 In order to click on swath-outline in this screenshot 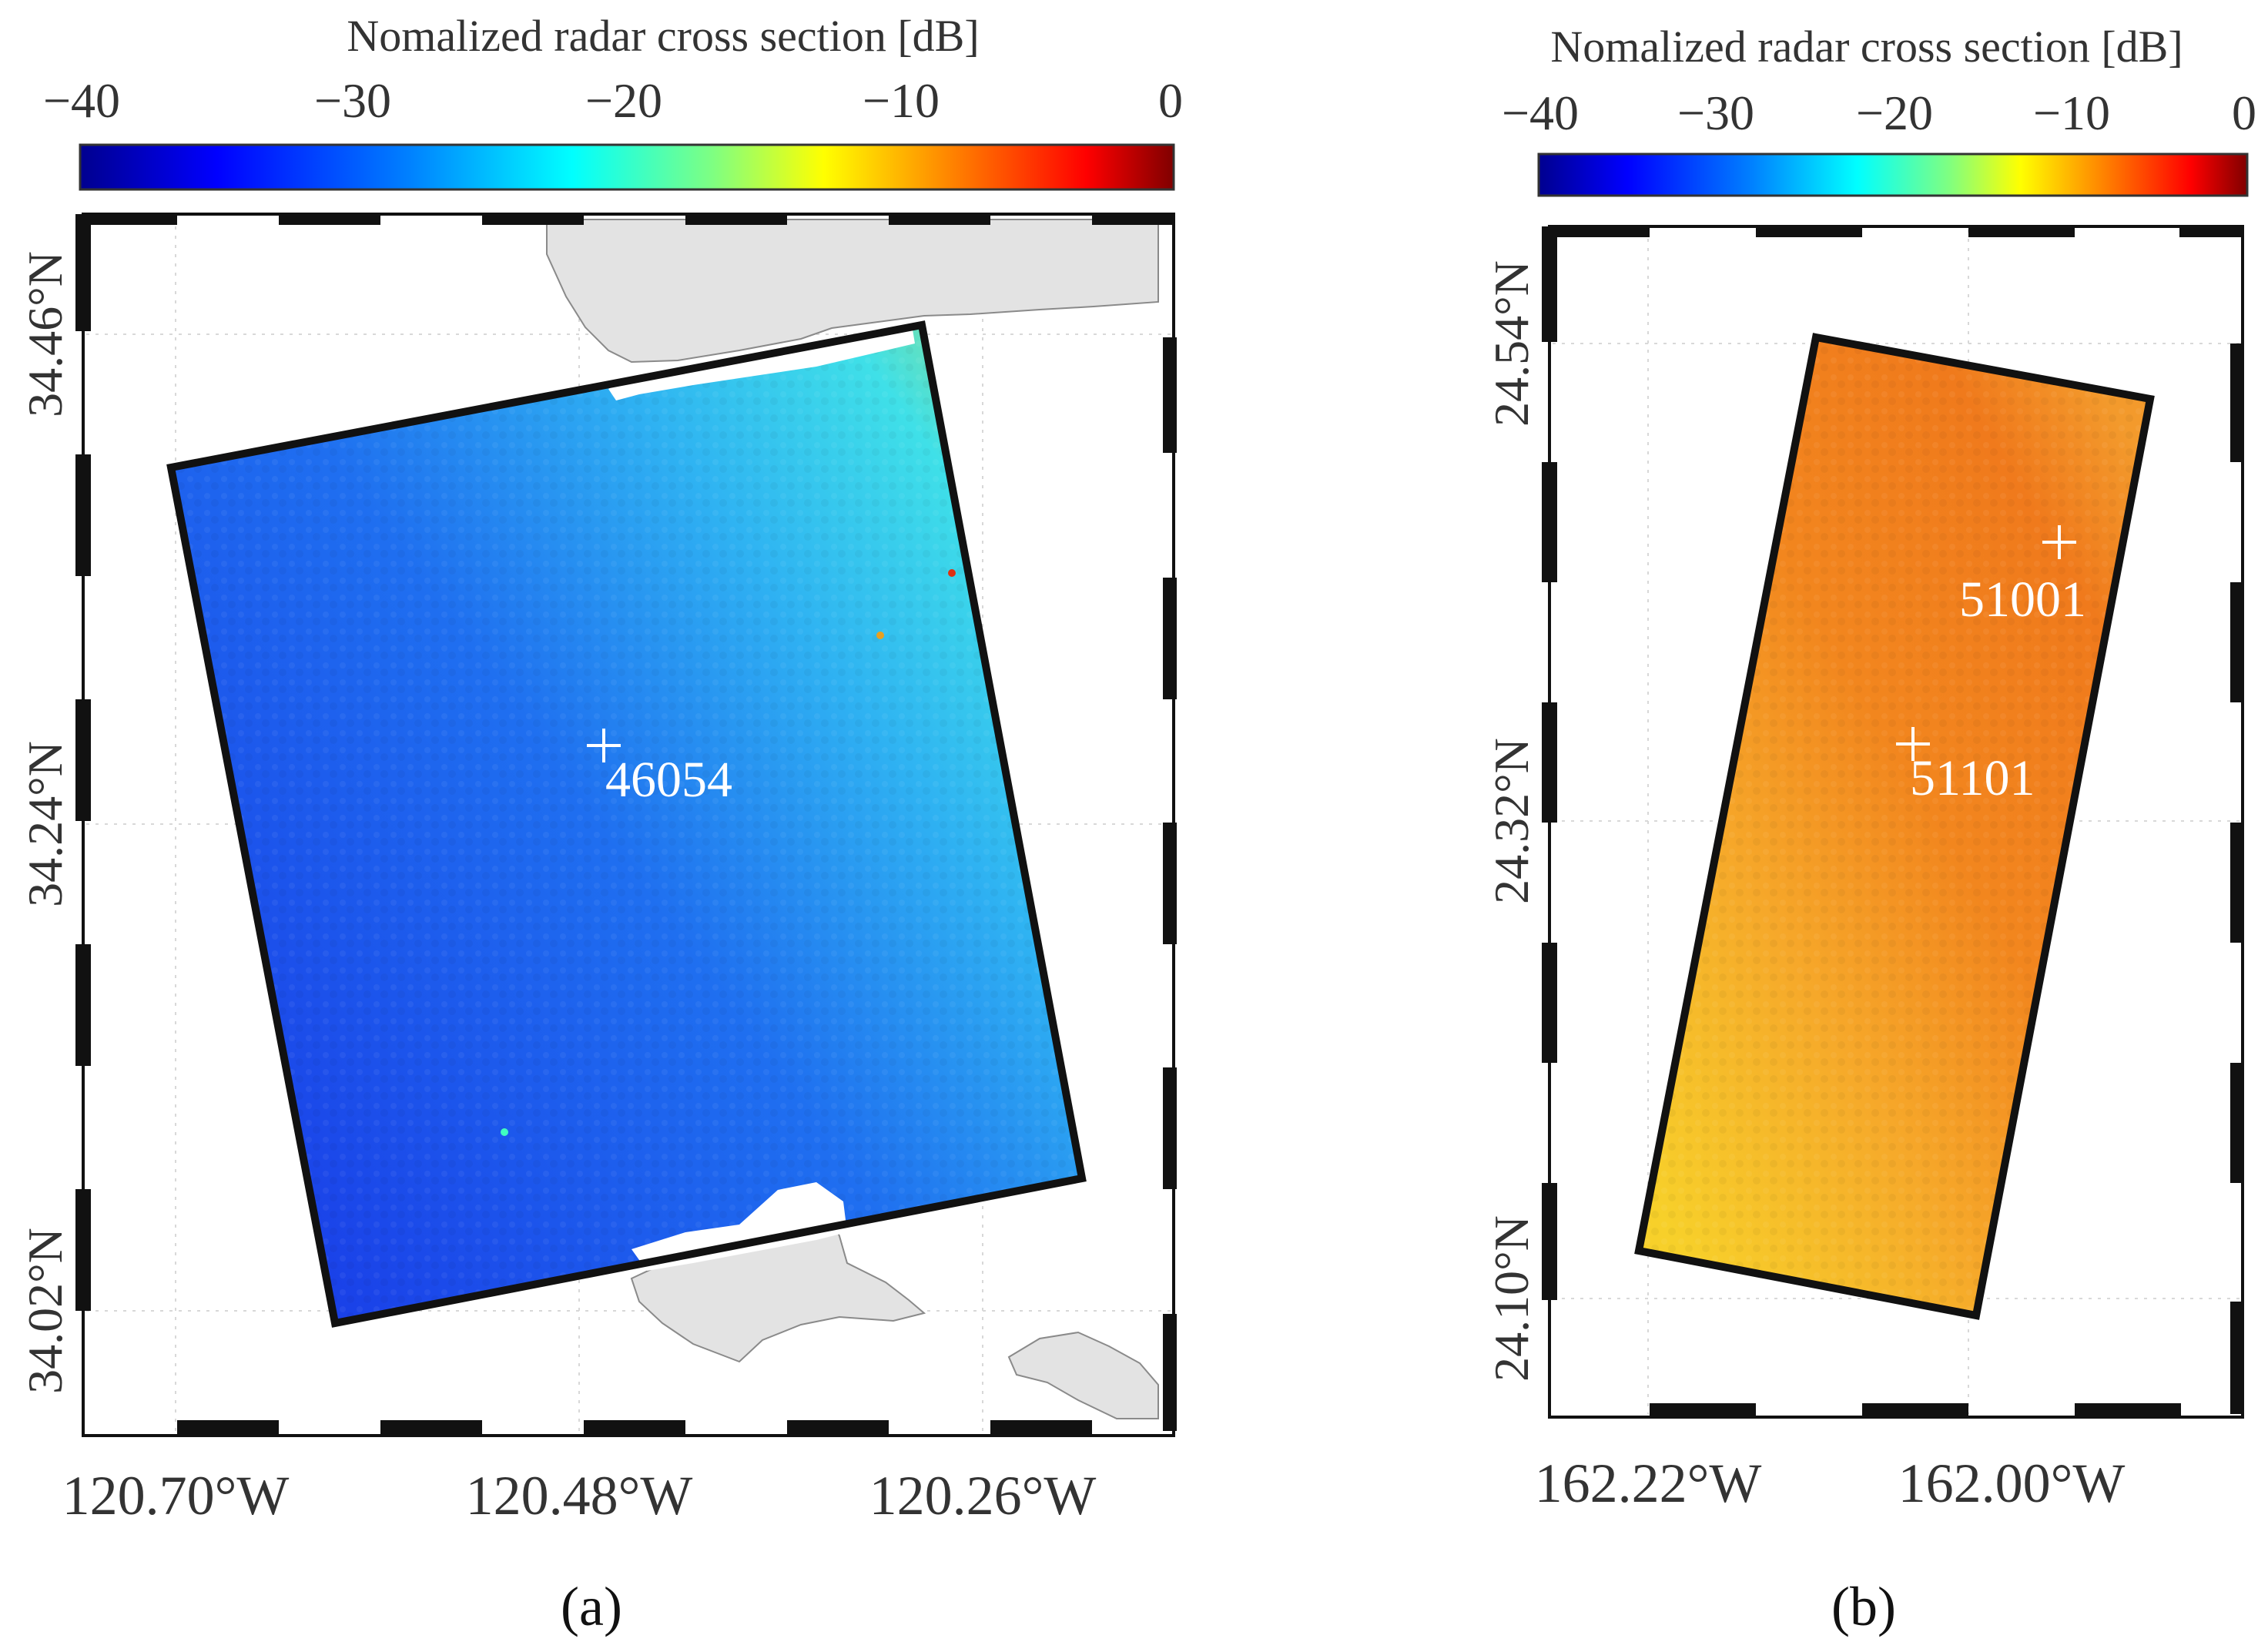, I will do `click(1894, 826)`.